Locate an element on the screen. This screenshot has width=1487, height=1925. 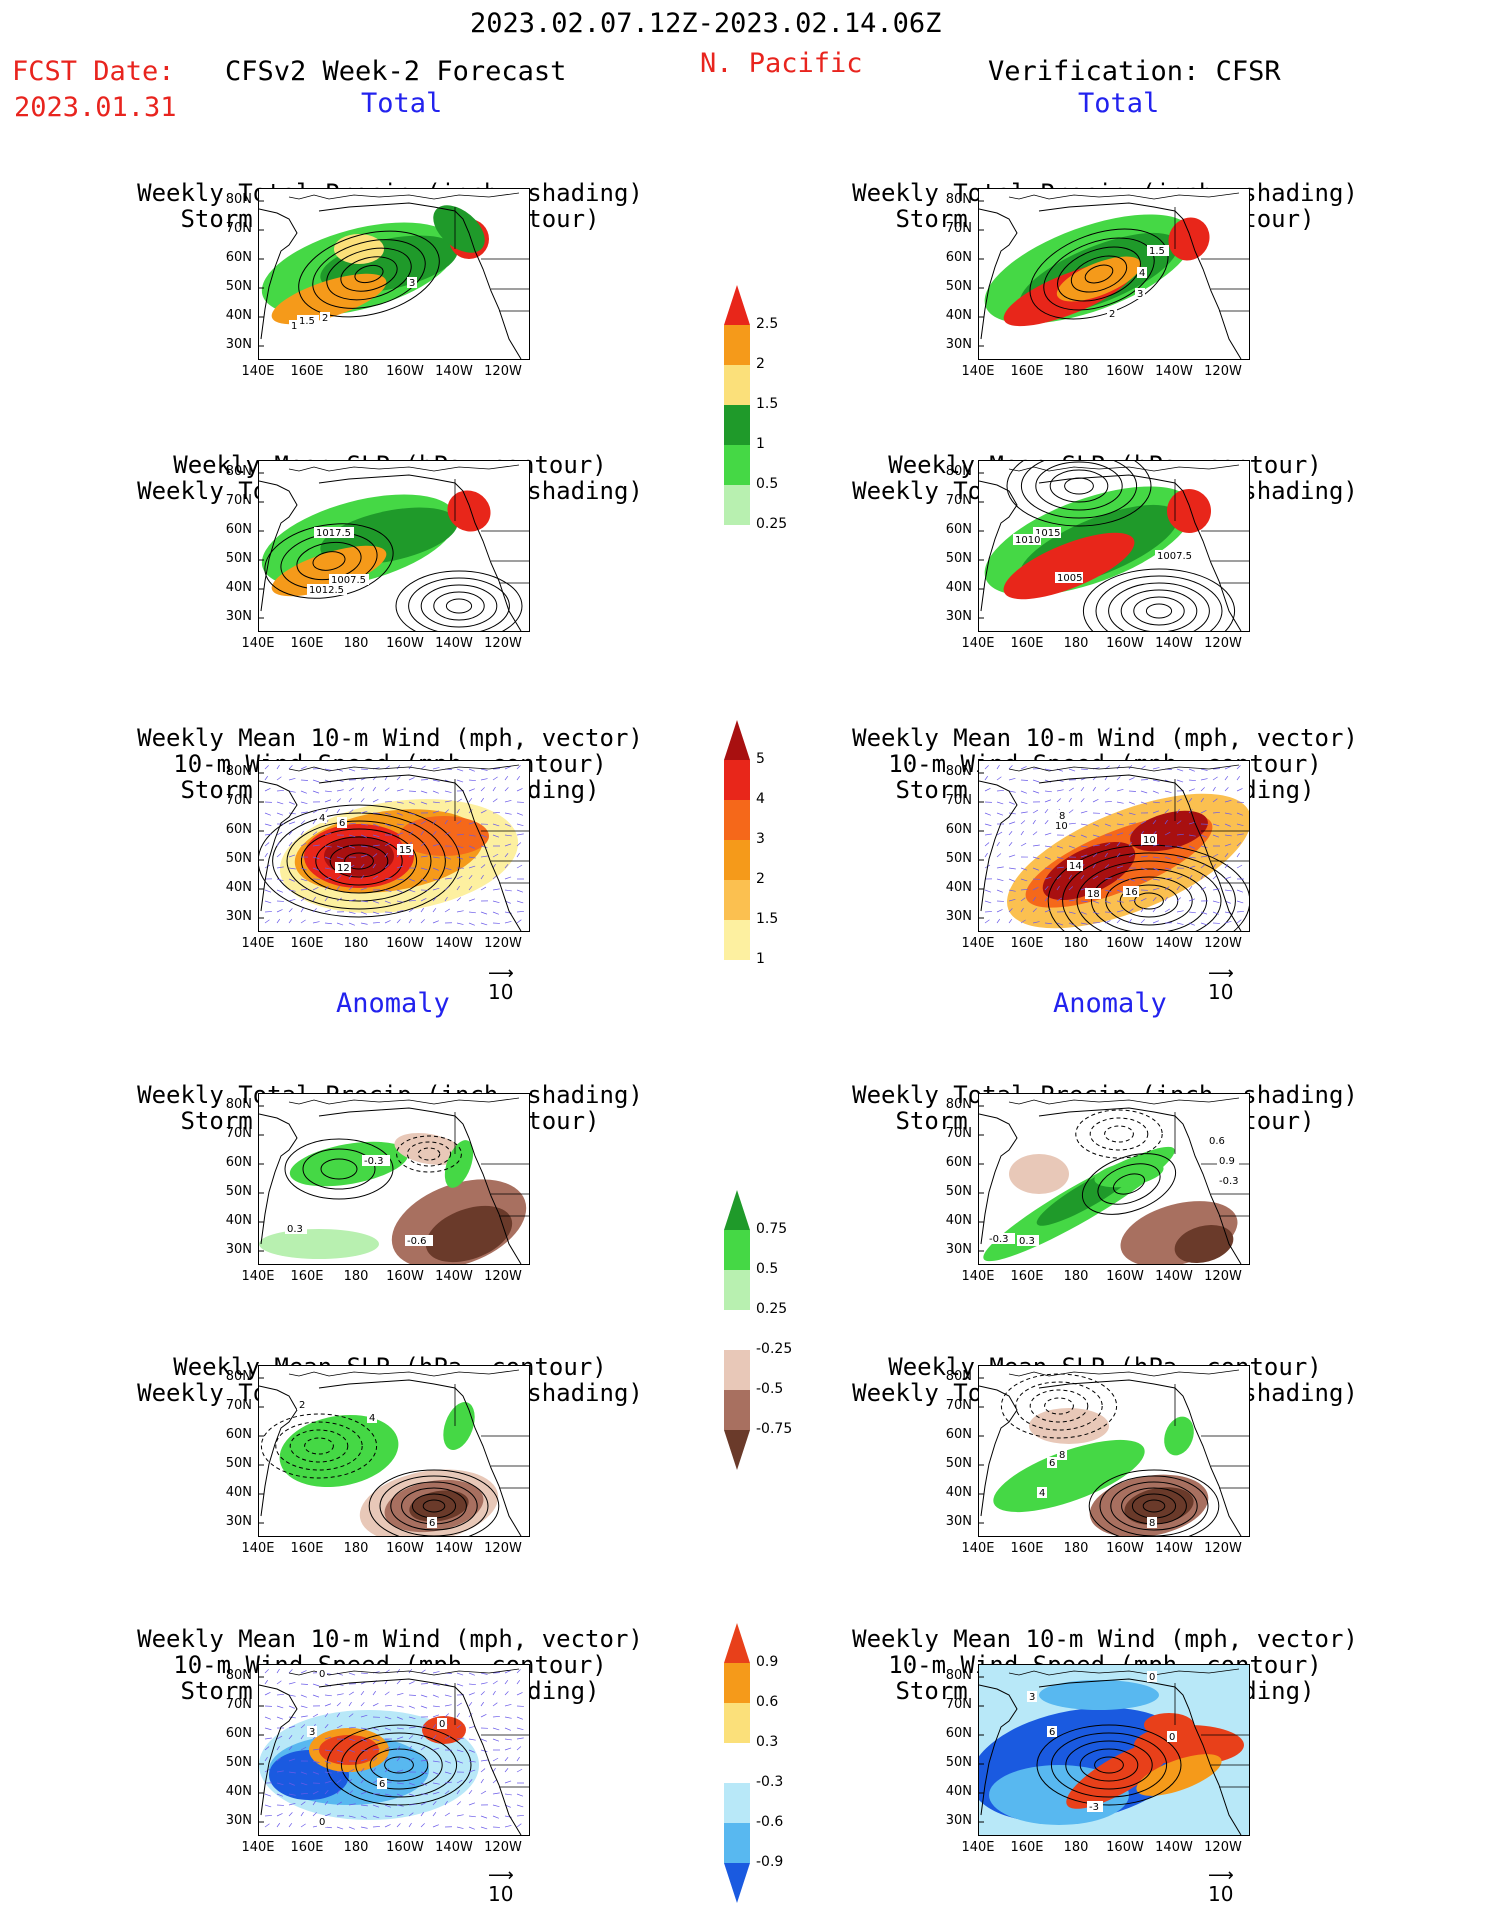
svg-text: -3 is located at coordinates (1094, 1807).